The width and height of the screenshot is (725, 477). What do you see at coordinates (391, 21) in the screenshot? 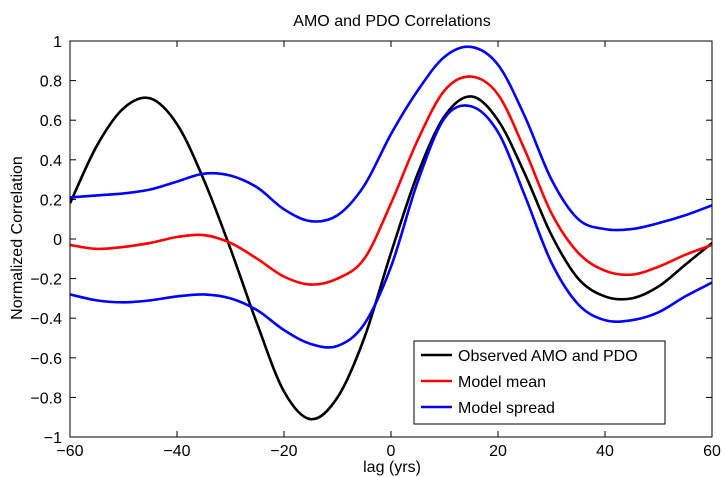
I see `chart-title: AMO and PDO Correlations` at bounding box center [391, 21].